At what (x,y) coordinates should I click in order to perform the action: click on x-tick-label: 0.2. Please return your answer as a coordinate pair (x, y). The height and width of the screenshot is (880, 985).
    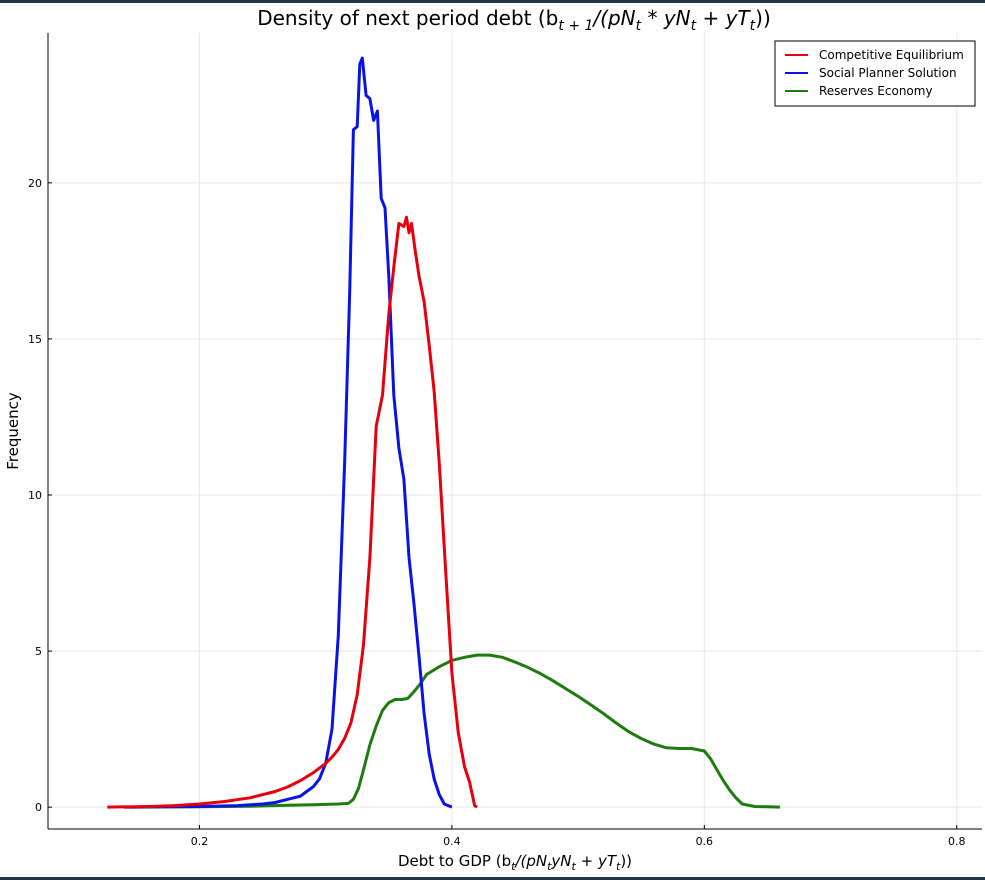
    Looking at the image, I should click on (200, 841).